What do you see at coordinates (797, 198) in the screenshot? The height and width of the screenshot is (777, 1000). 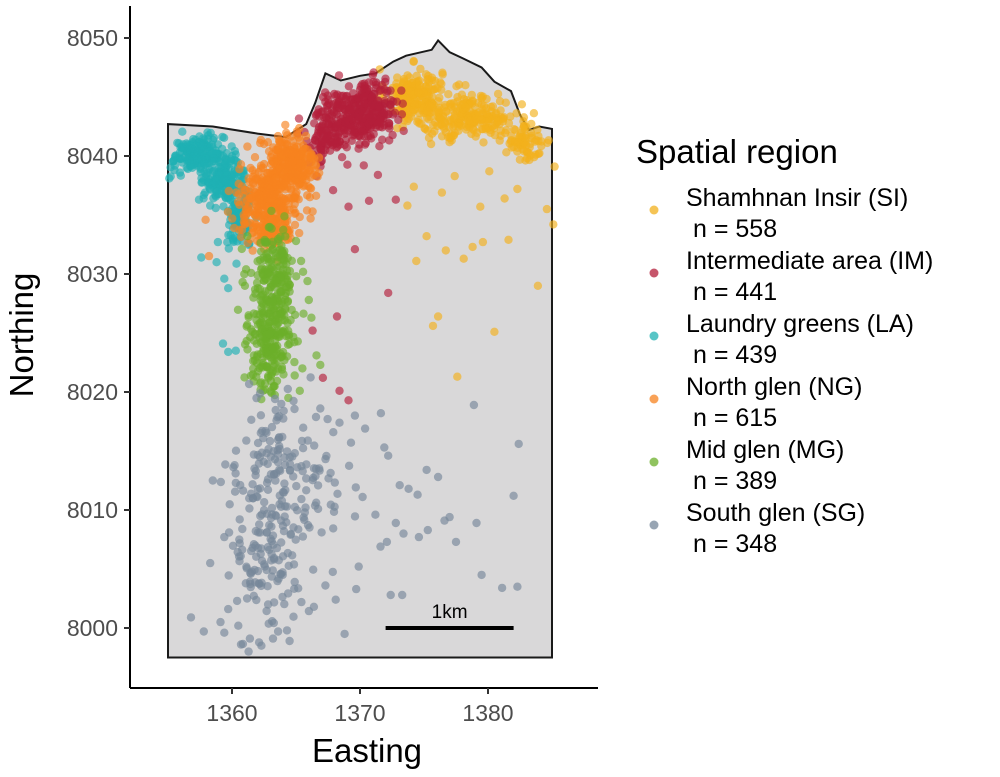 I see `legend-label: Shamhnan Insir (SI)` at bounding box center [797, 198].